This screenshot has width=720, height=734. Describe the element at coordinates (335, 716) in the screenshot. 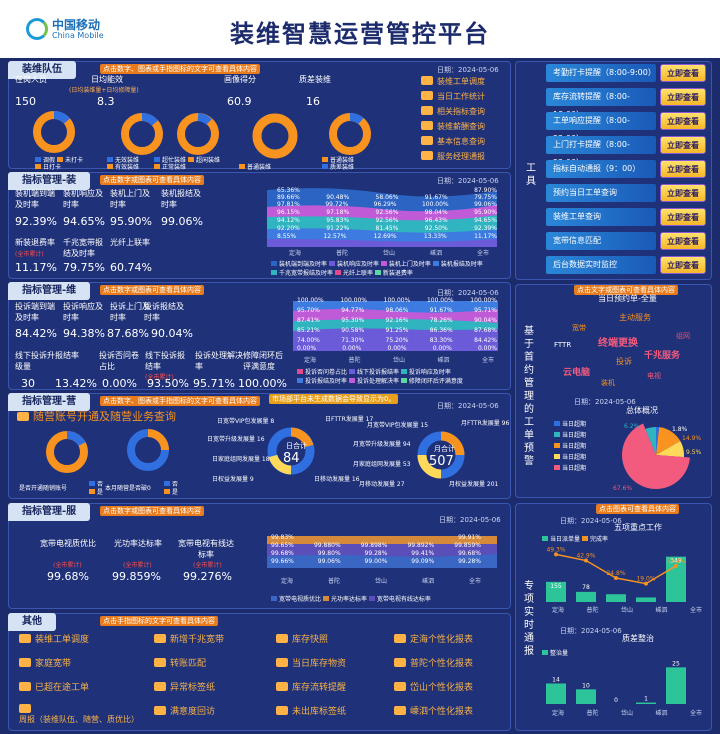

I see `link-other: 未出库标签纸` at that location.